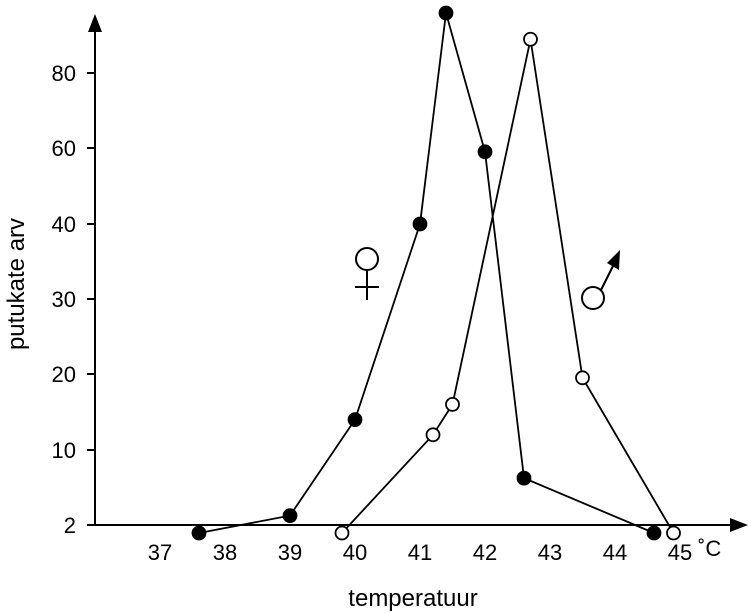 The width and height of the screenshot is (751, 613). I want to click on y-tick-label: 40, so click(64, 224).